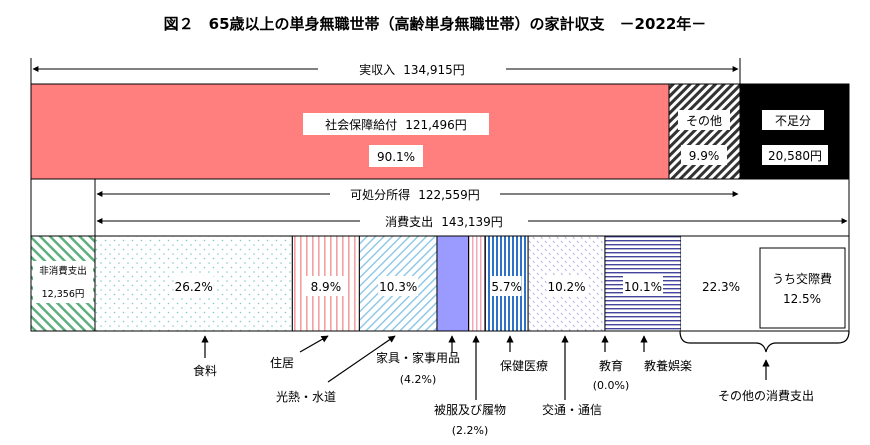 Image resolution: width=870 pixels, height=445 pixels. Describe the element at coordinates (477, 283) in the screenshot. I see `bar-clothing` at that location.